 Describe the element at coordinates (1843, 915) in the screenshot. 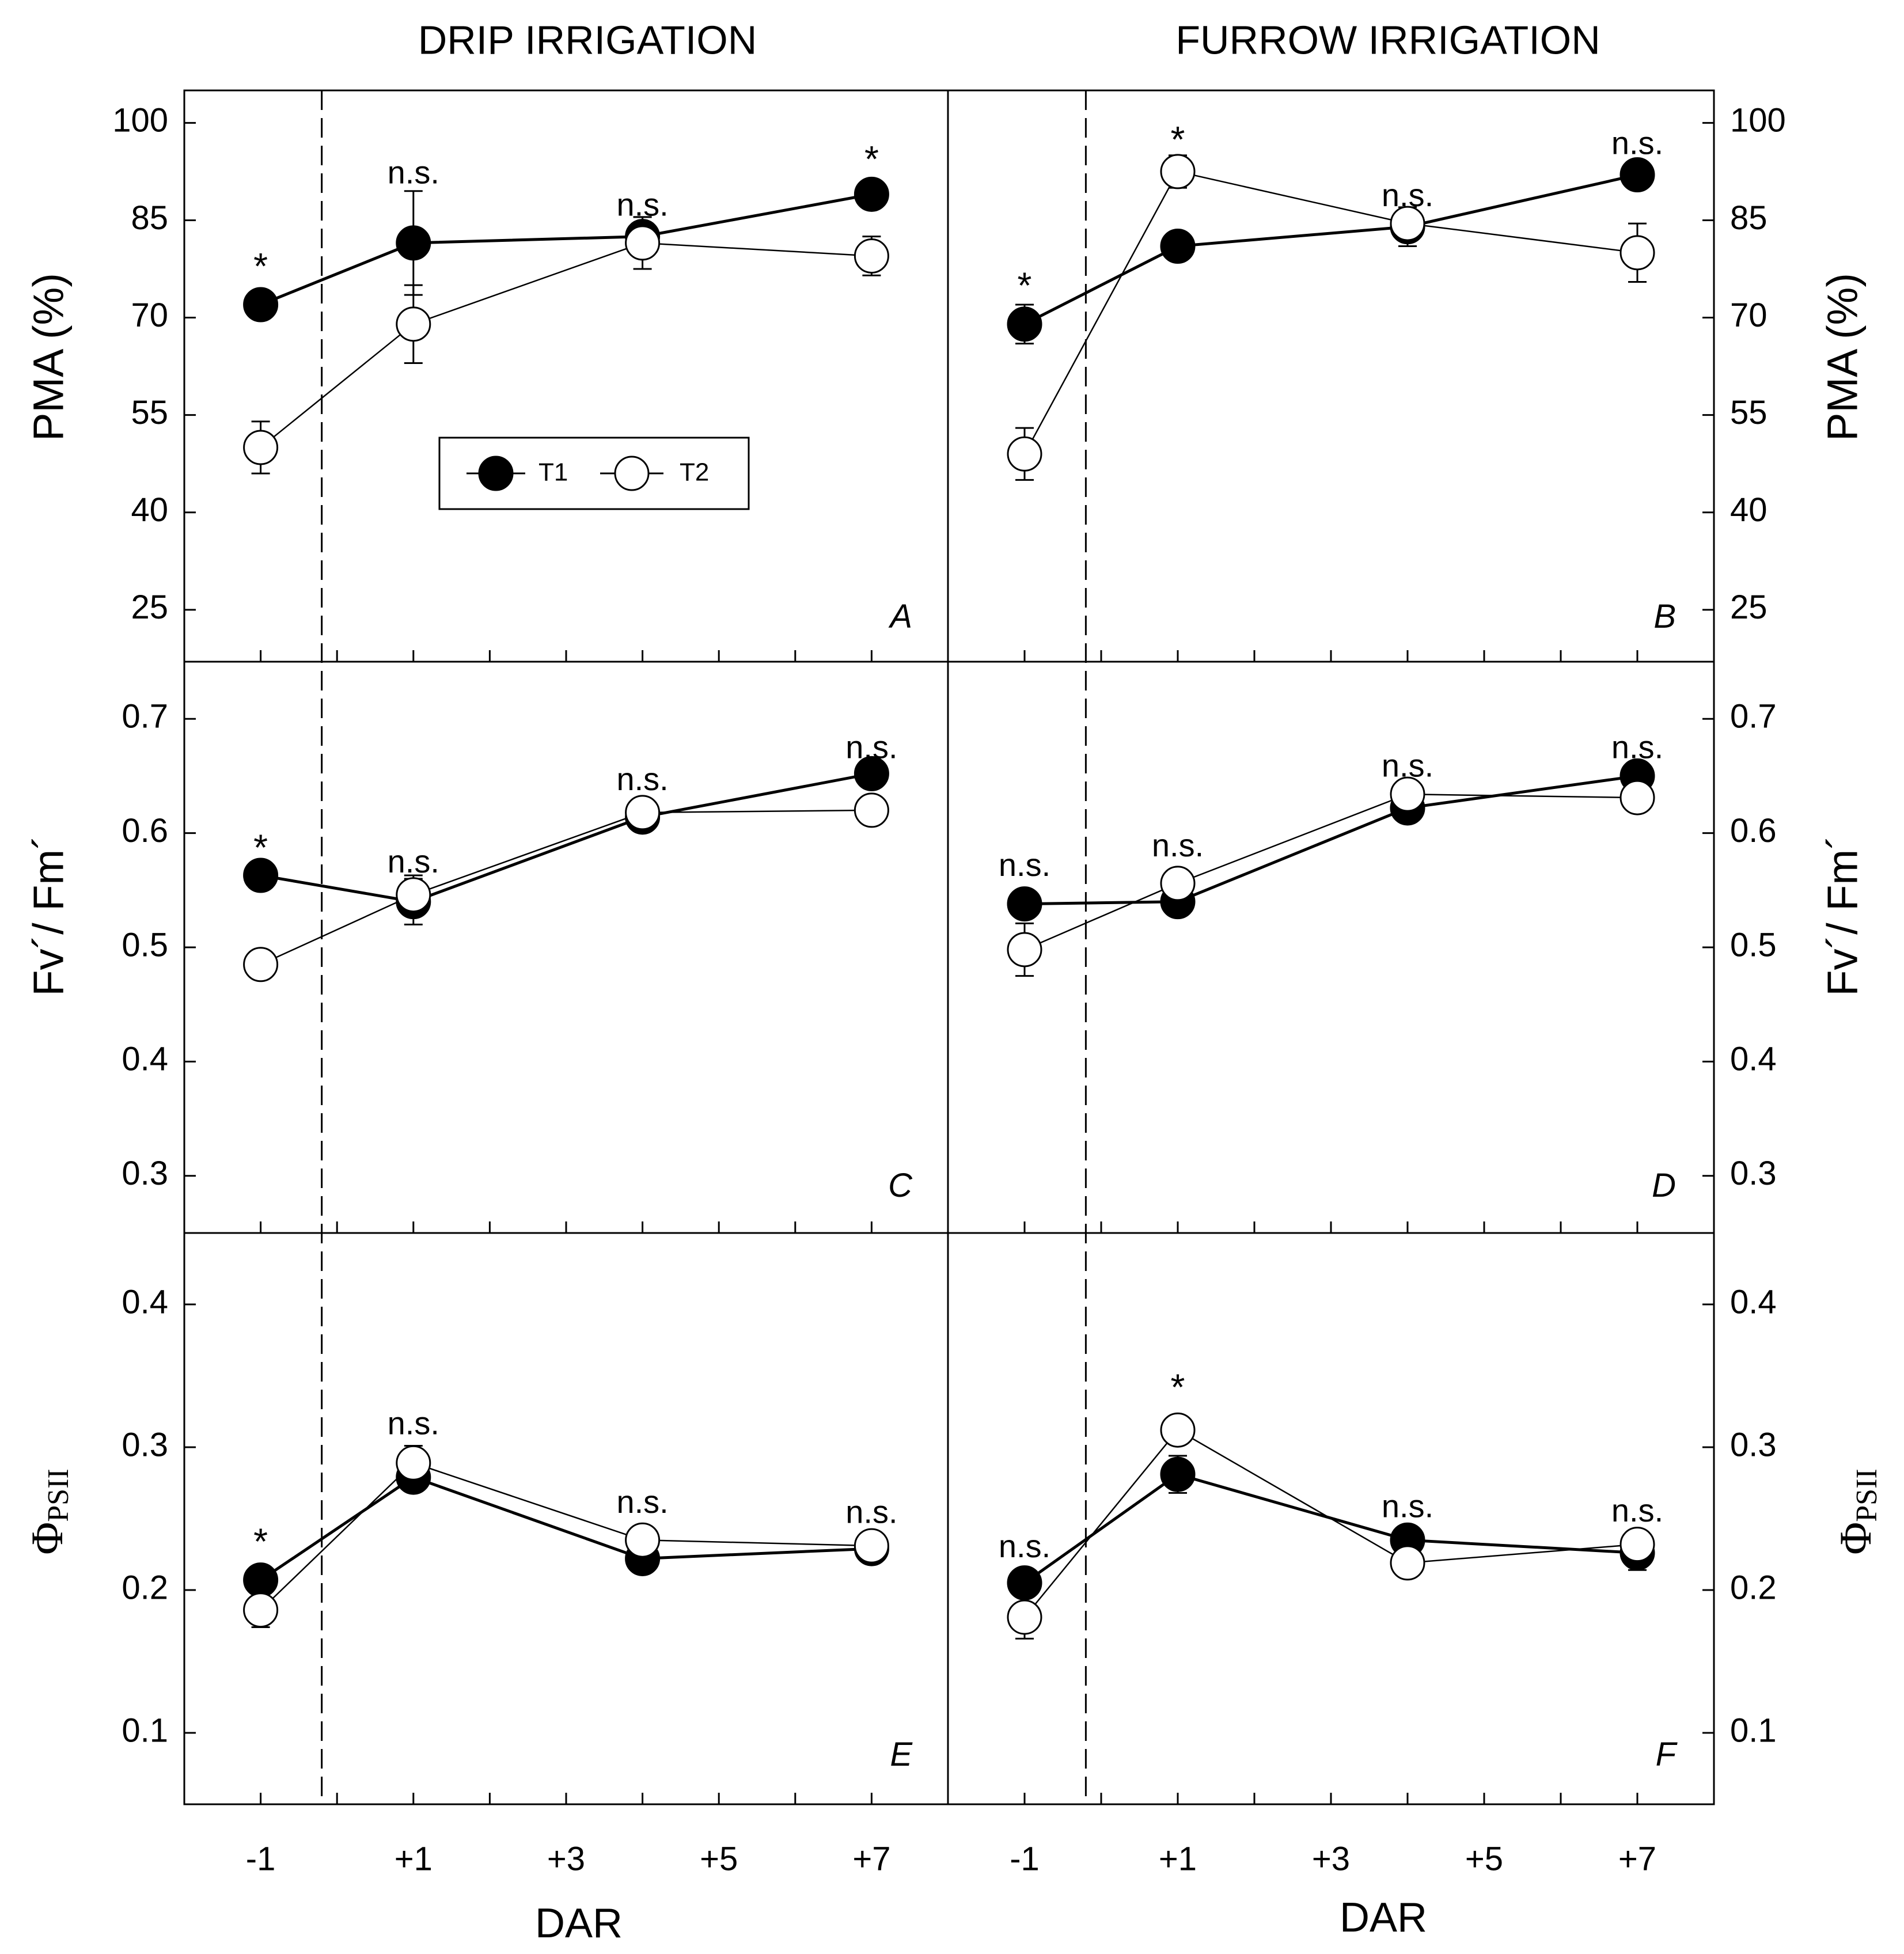

I see `ylabel-fvfm-right: Fv´/ Fm´` at that location.